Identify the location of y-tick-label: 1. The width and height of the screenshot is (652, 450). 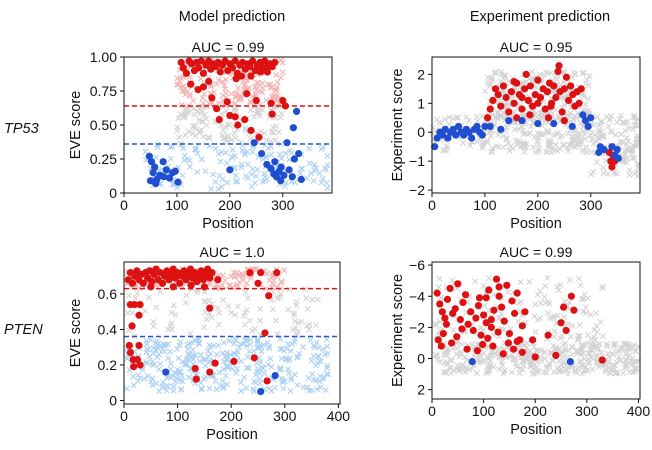
(421, 103).